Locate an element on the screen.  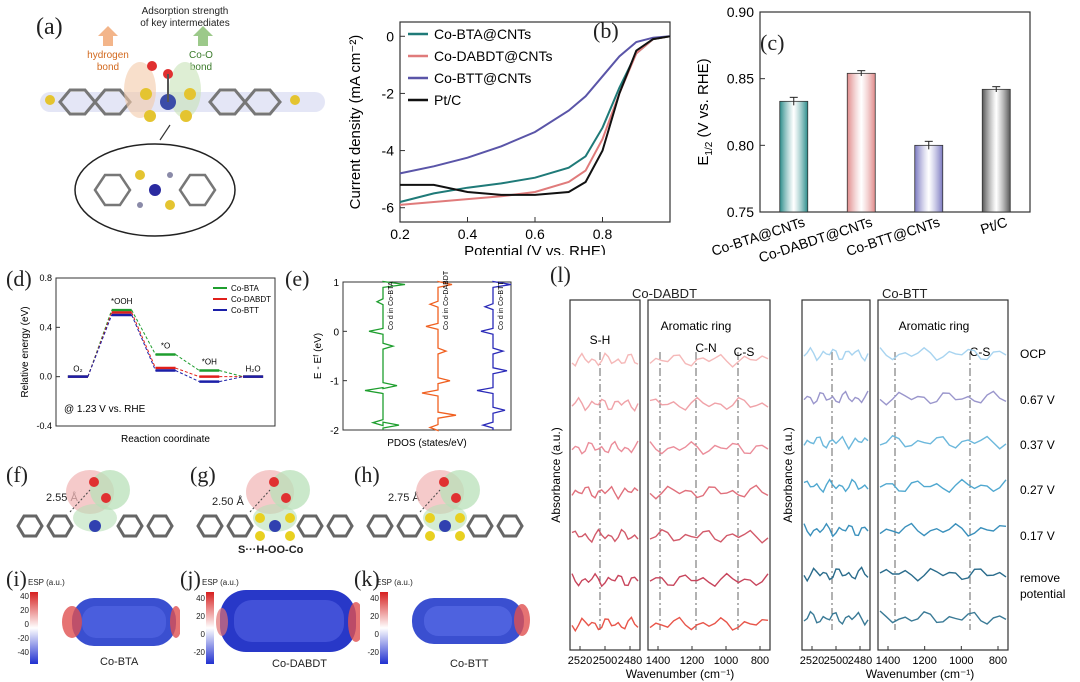
panel-f: (f) 2.55 Å is located at coordinates (90, 507).